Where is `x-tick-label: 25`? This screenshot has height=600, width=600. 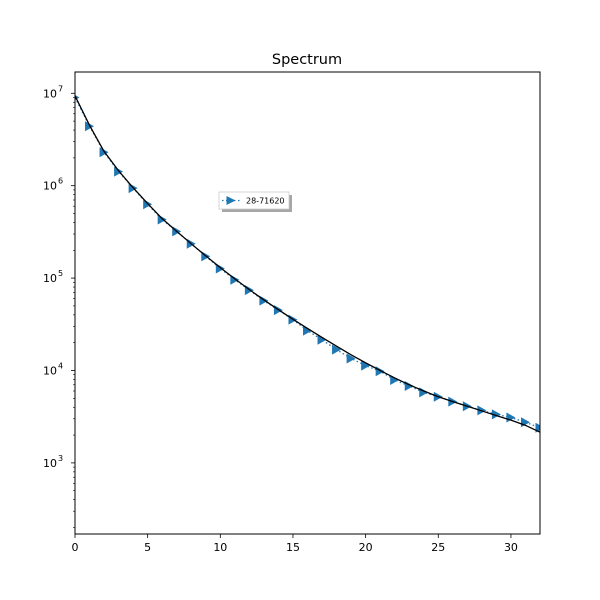 x-tick-label: 25 is located at coordinates (438, 547).